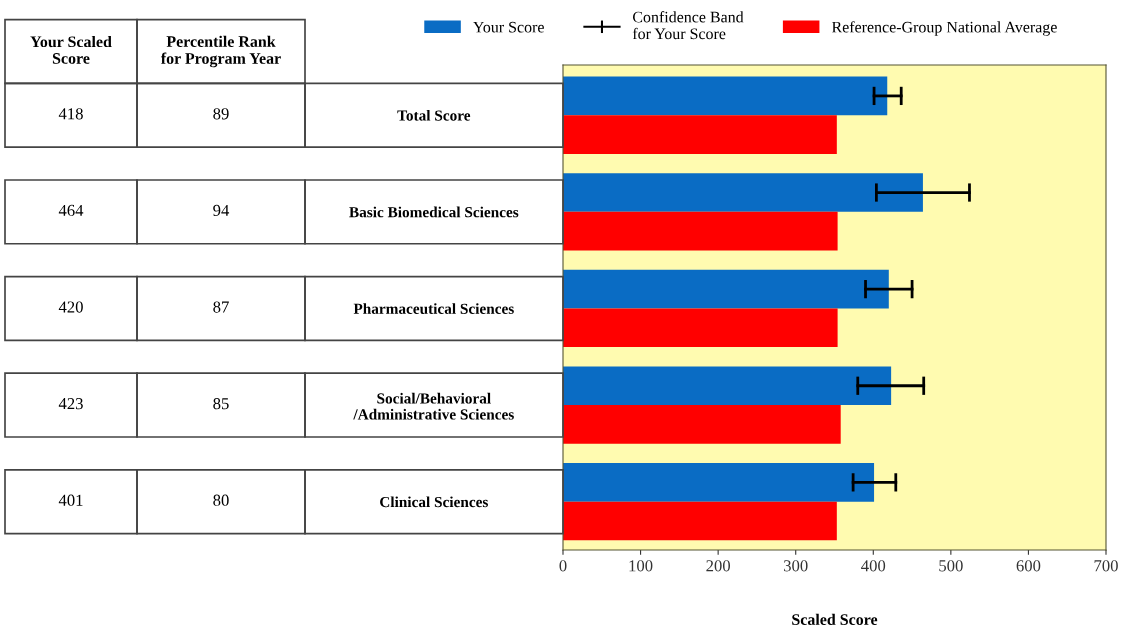 Image resolution: width=1123 pixels, height=627 pixels. Describe the element at coordinates (563, 566) in the screenshot. I see `x-tick-label: 0` at that location.